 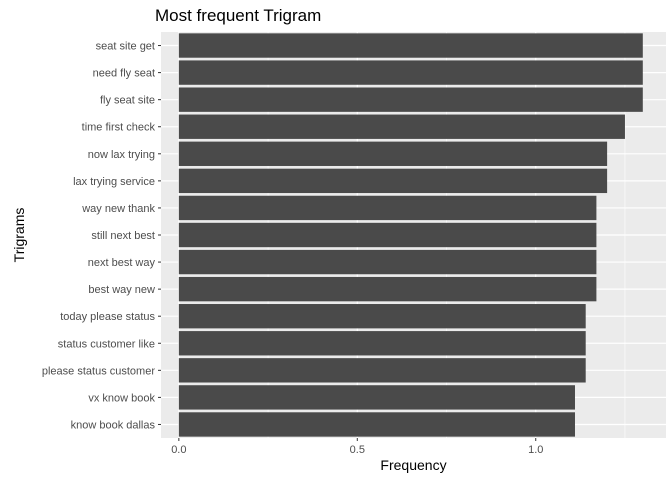 What do you see at coordinates (178, 450) in the screenshot?
I see `x-tick-label: 0.0` at bounding box center [178, 450].